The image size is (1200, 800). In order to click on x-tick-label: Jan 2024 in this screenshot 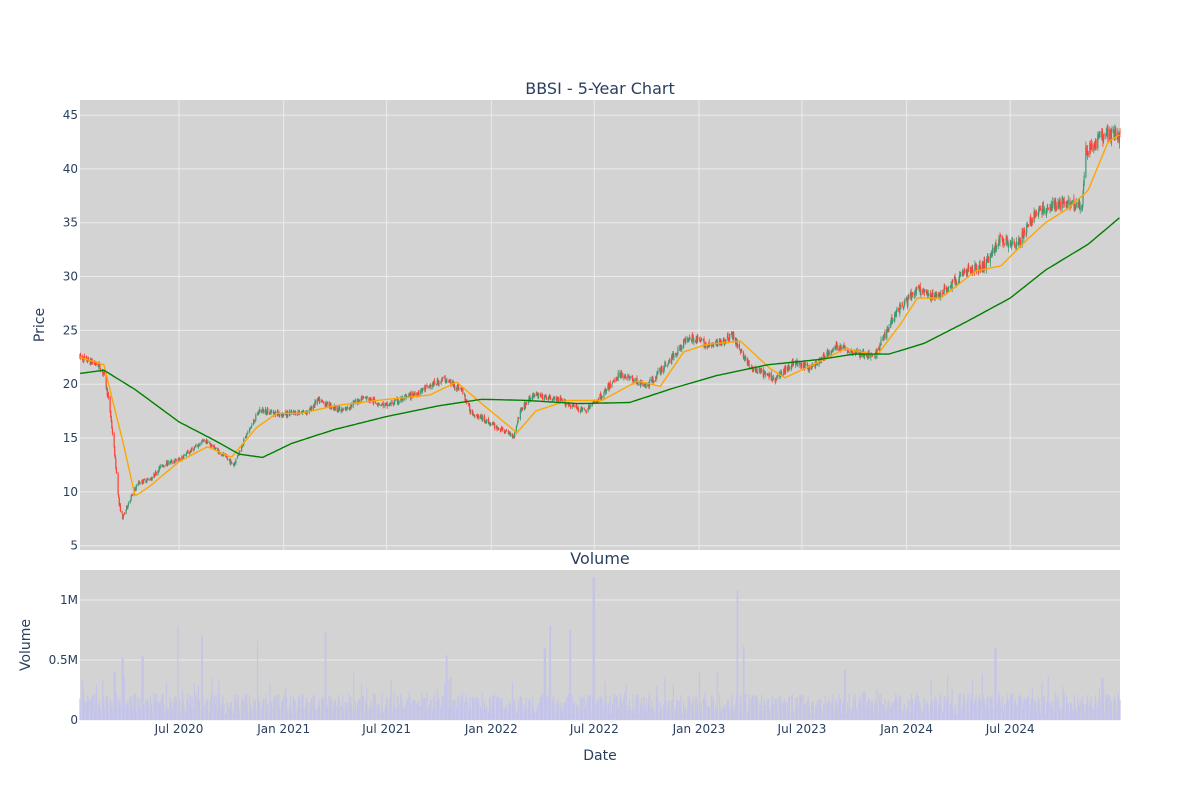, I will do `click(906, 729)`.